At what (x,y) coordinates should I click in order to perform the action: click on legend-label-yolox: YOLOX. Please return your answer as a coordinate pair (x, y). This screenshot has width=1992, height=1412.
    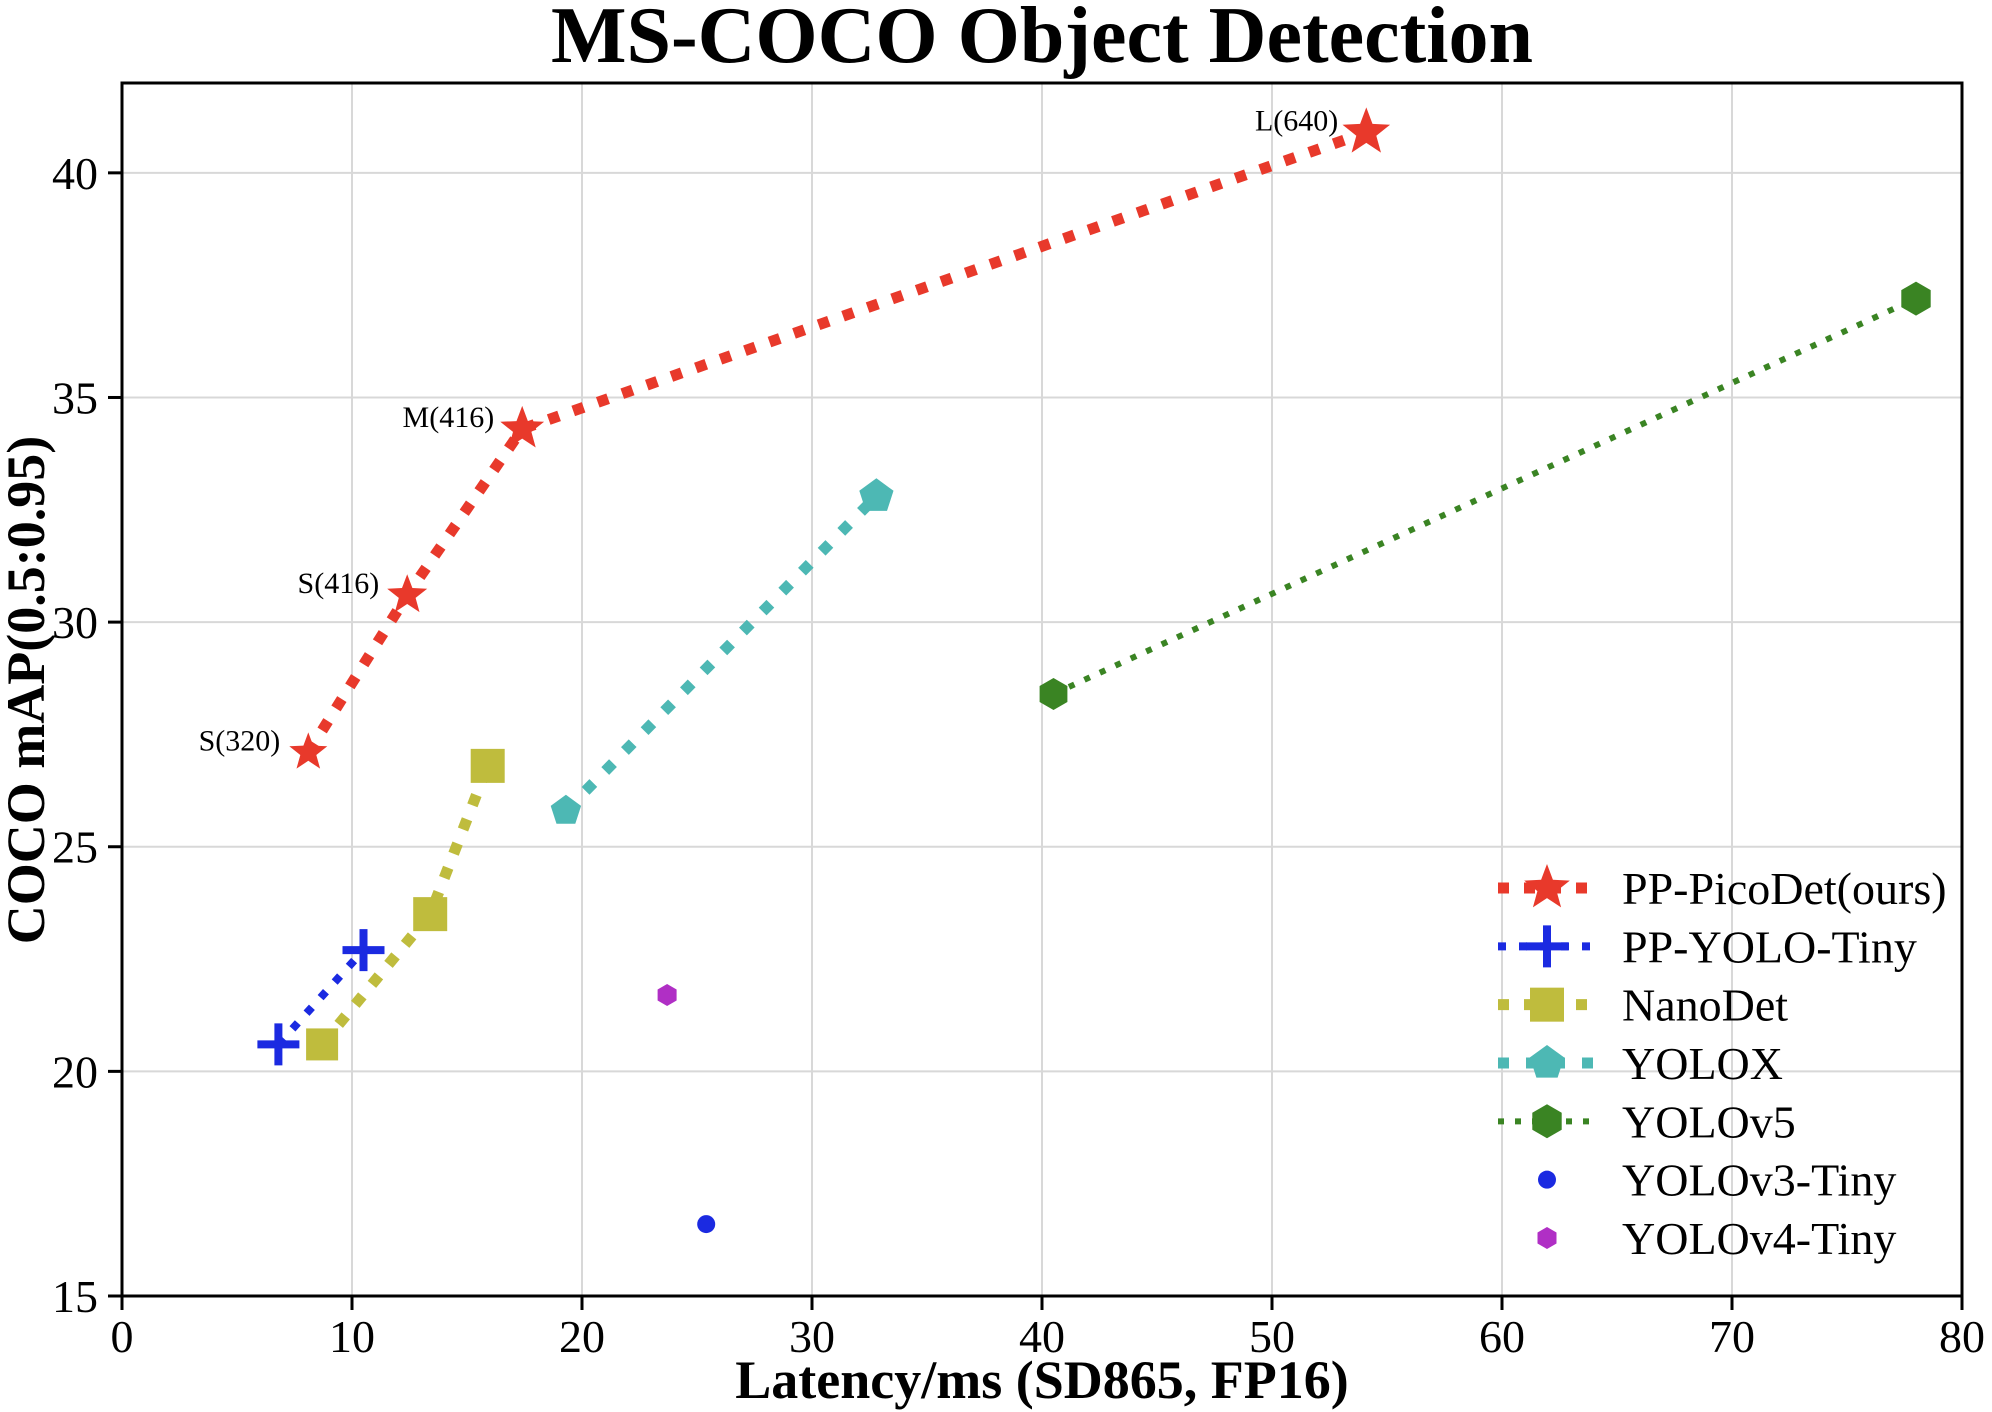
    Looking at the image, I should click on (1702, 1063).